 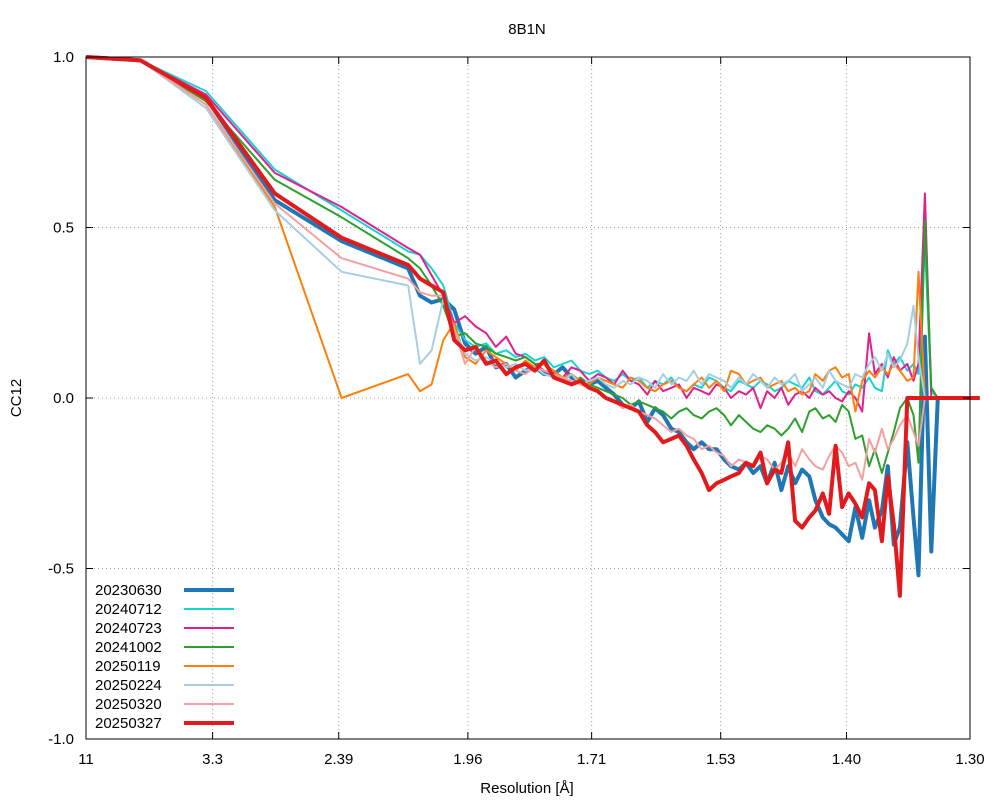 I want to click on y-tick-label: 0.5, so click(x=63, y=228).